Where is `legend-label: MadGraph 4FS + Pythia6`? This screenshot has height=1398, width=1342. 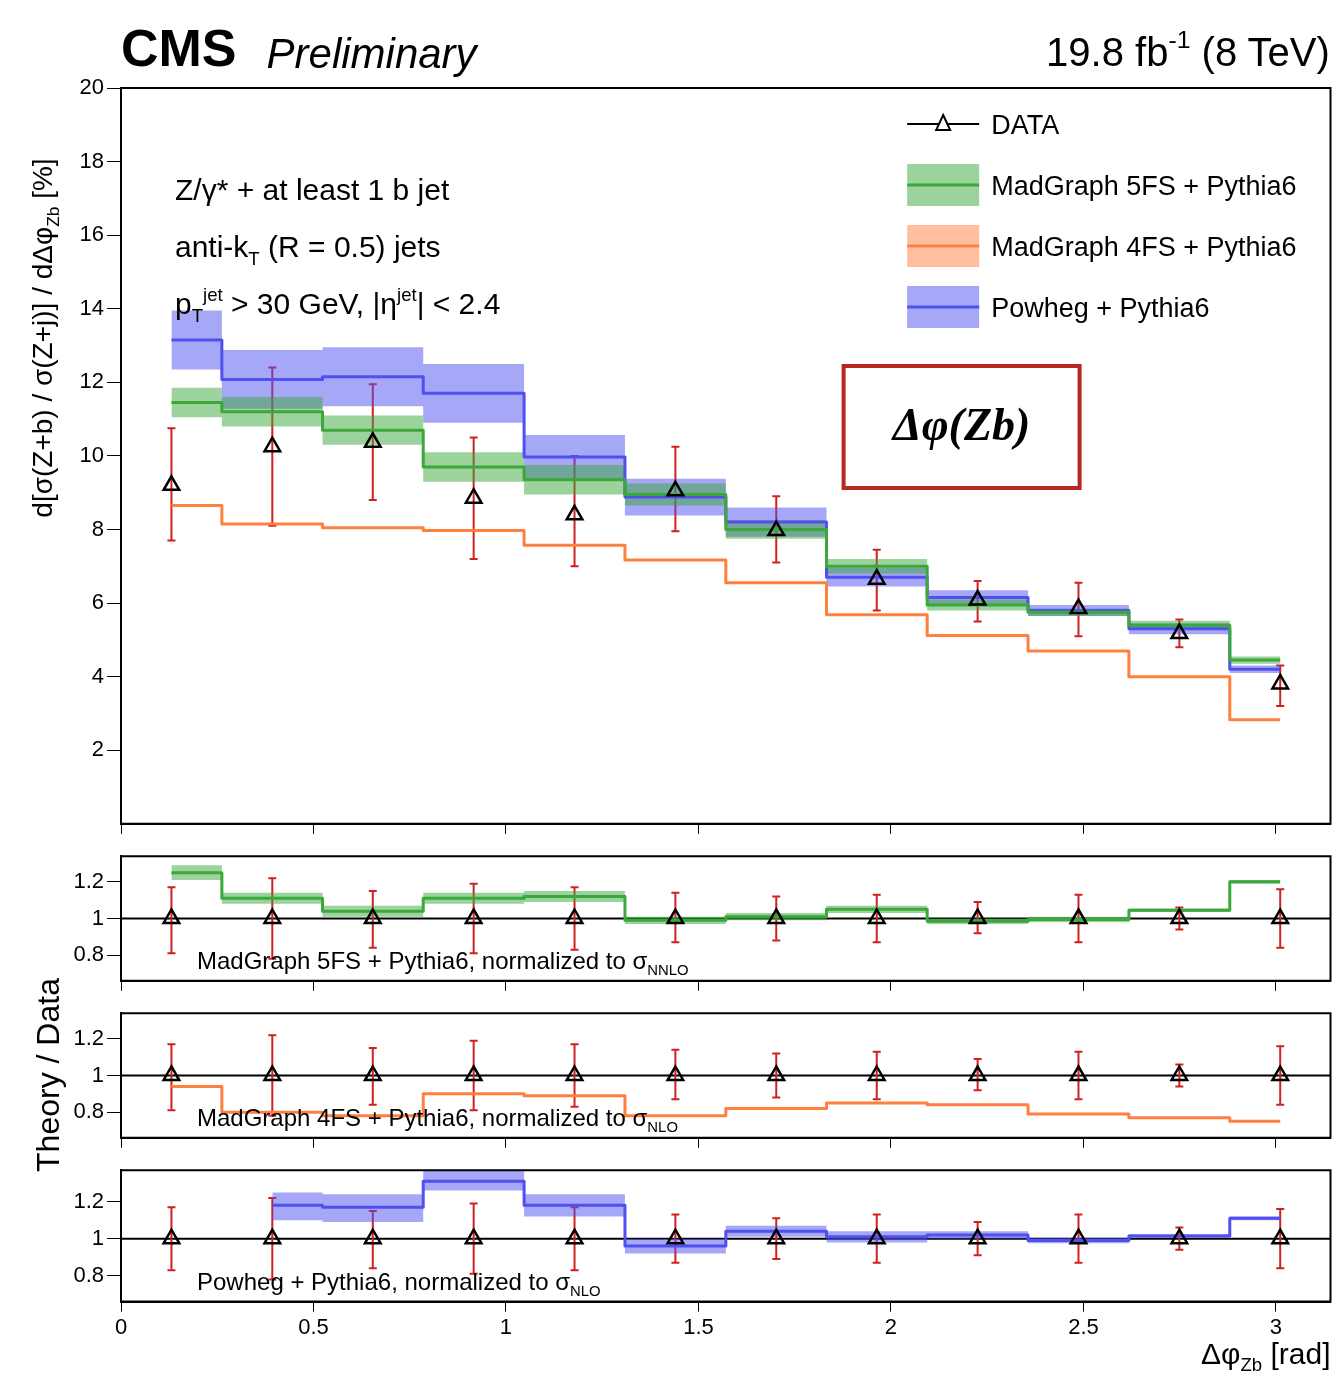 legend-label: MadGraph 4FS + Pythia6 is located at coordinates (1144, 247).